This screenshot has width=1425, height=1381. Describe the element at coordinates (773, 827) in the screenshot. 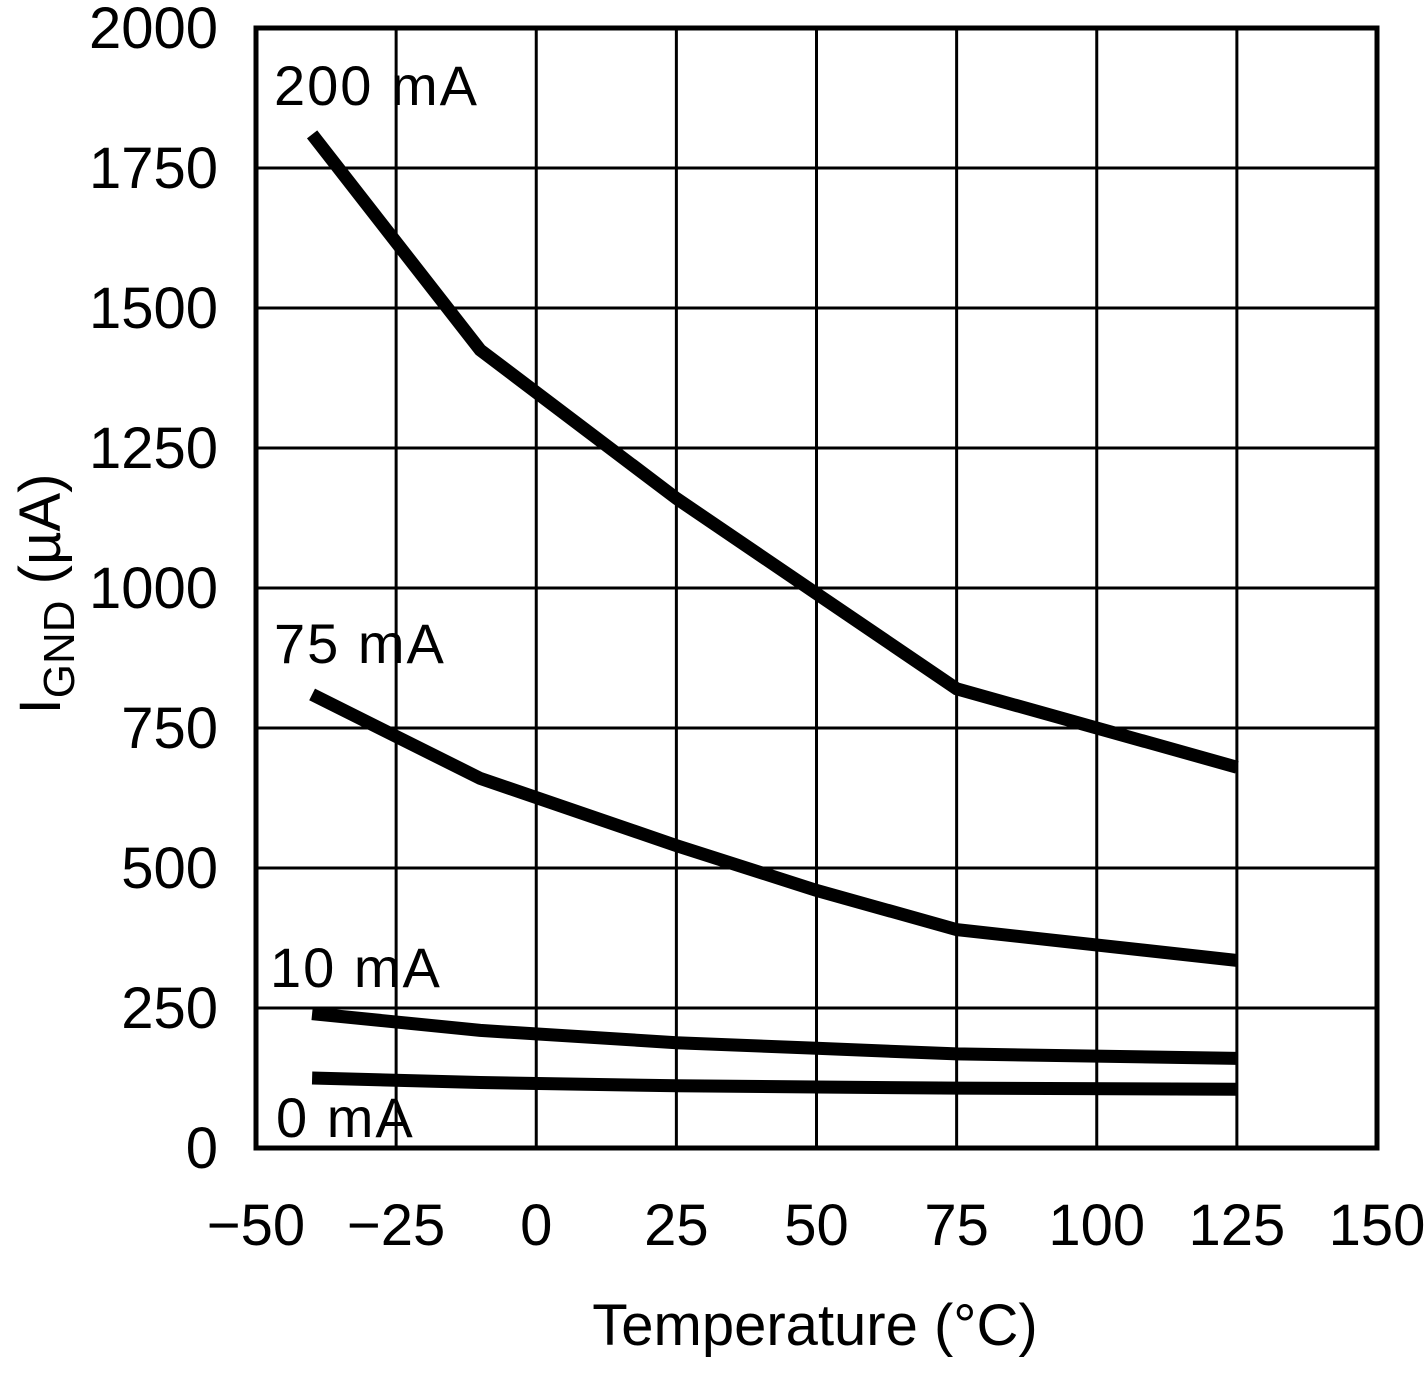

I see `series-line-75-ma` at that location.